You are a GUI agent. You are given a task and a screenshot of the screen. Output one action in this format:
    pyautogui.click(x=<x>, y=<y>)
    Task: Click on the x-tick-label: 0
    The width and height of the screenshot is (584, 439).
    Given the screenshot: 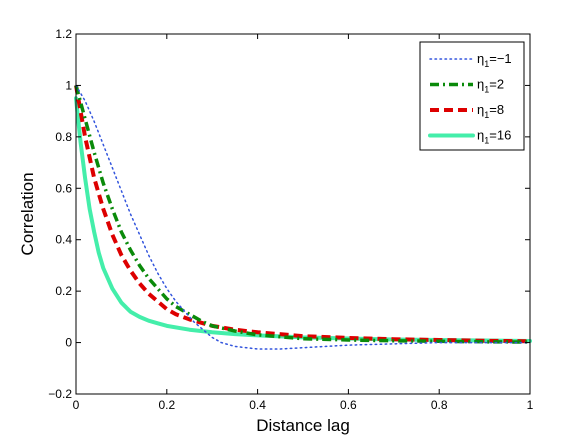 What is the action you would take?
    pyautogui.click(x=76, y=405)
    